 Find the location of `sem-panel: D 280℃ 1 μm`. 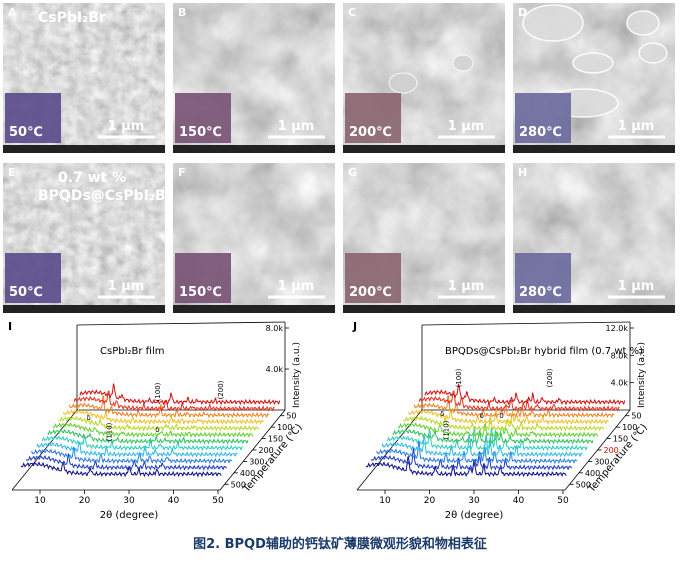

sem-panel: D 280℃ 1 μm is located at coordinates (594, 78).